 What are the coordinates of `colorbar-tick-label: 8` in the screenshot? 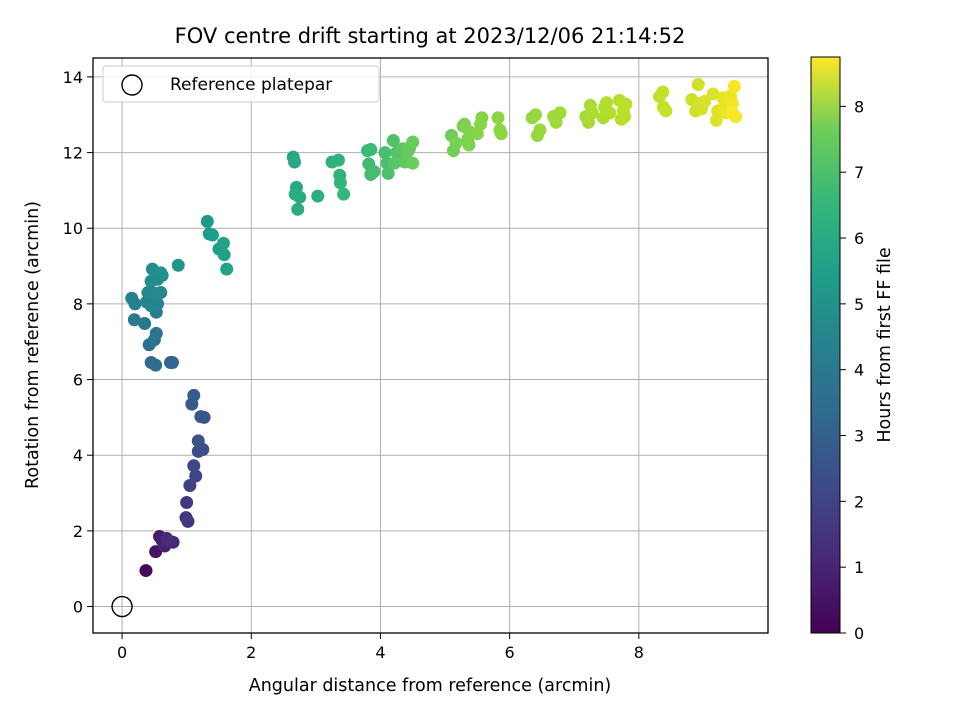 It's located at (859, 106).